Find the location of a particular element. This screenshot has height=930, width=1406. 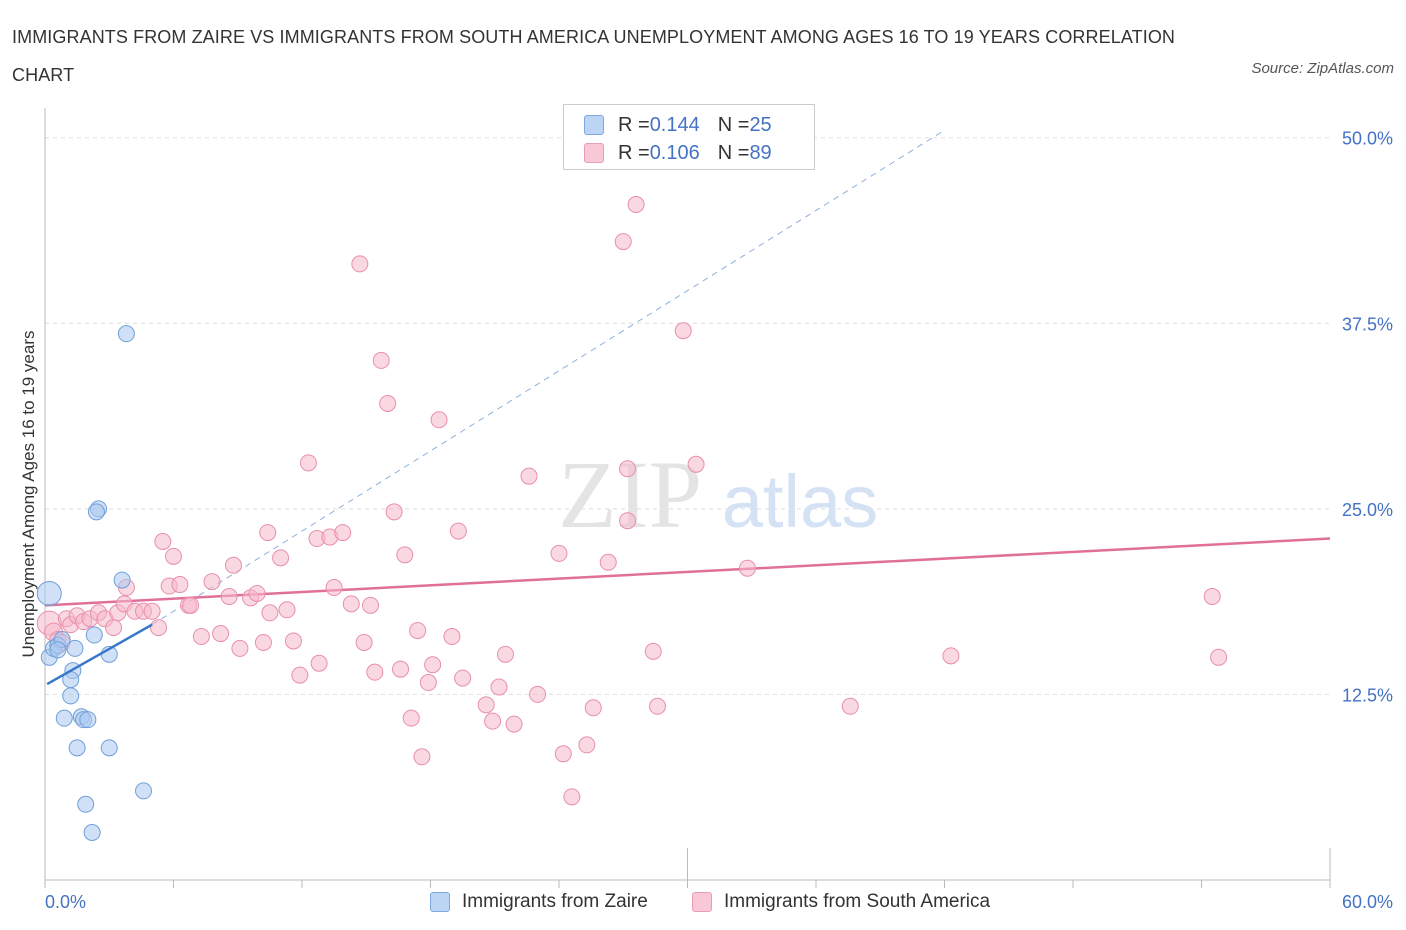

y-tick-label-0: 12.5% is located at coordinates (1367, 695).